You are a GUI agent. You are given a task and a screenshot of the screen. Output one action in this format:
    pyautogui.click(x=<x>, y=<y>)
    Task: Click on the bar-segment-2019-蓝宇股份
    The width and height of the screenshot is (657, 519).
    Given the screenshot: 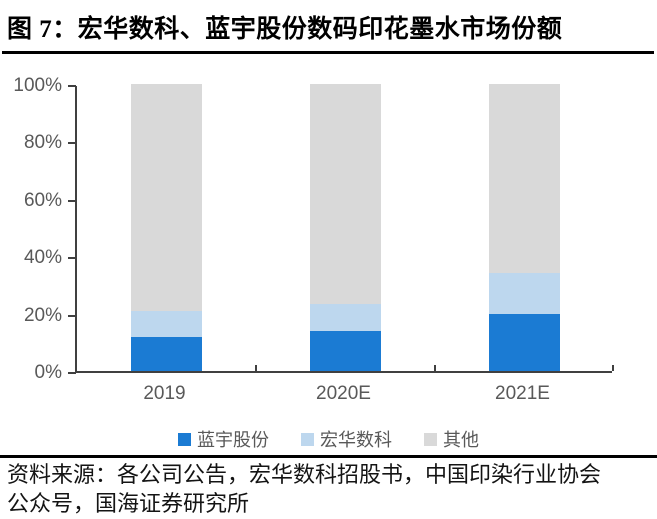 What is the action you would take?
    pyautogui.click(x=166, y=353)
    